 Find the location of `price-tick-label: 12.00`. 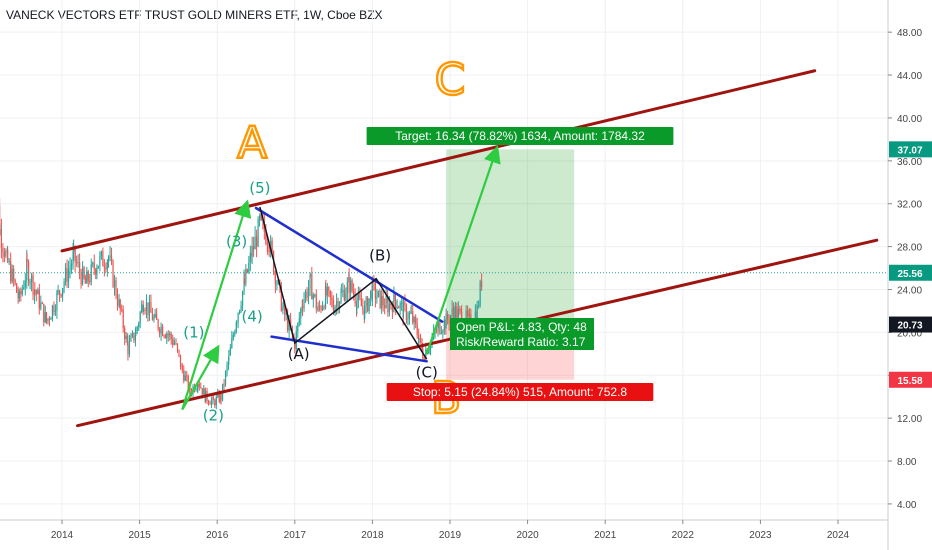

price-tick-label: 12.00 is located at coordinates (909, 419).